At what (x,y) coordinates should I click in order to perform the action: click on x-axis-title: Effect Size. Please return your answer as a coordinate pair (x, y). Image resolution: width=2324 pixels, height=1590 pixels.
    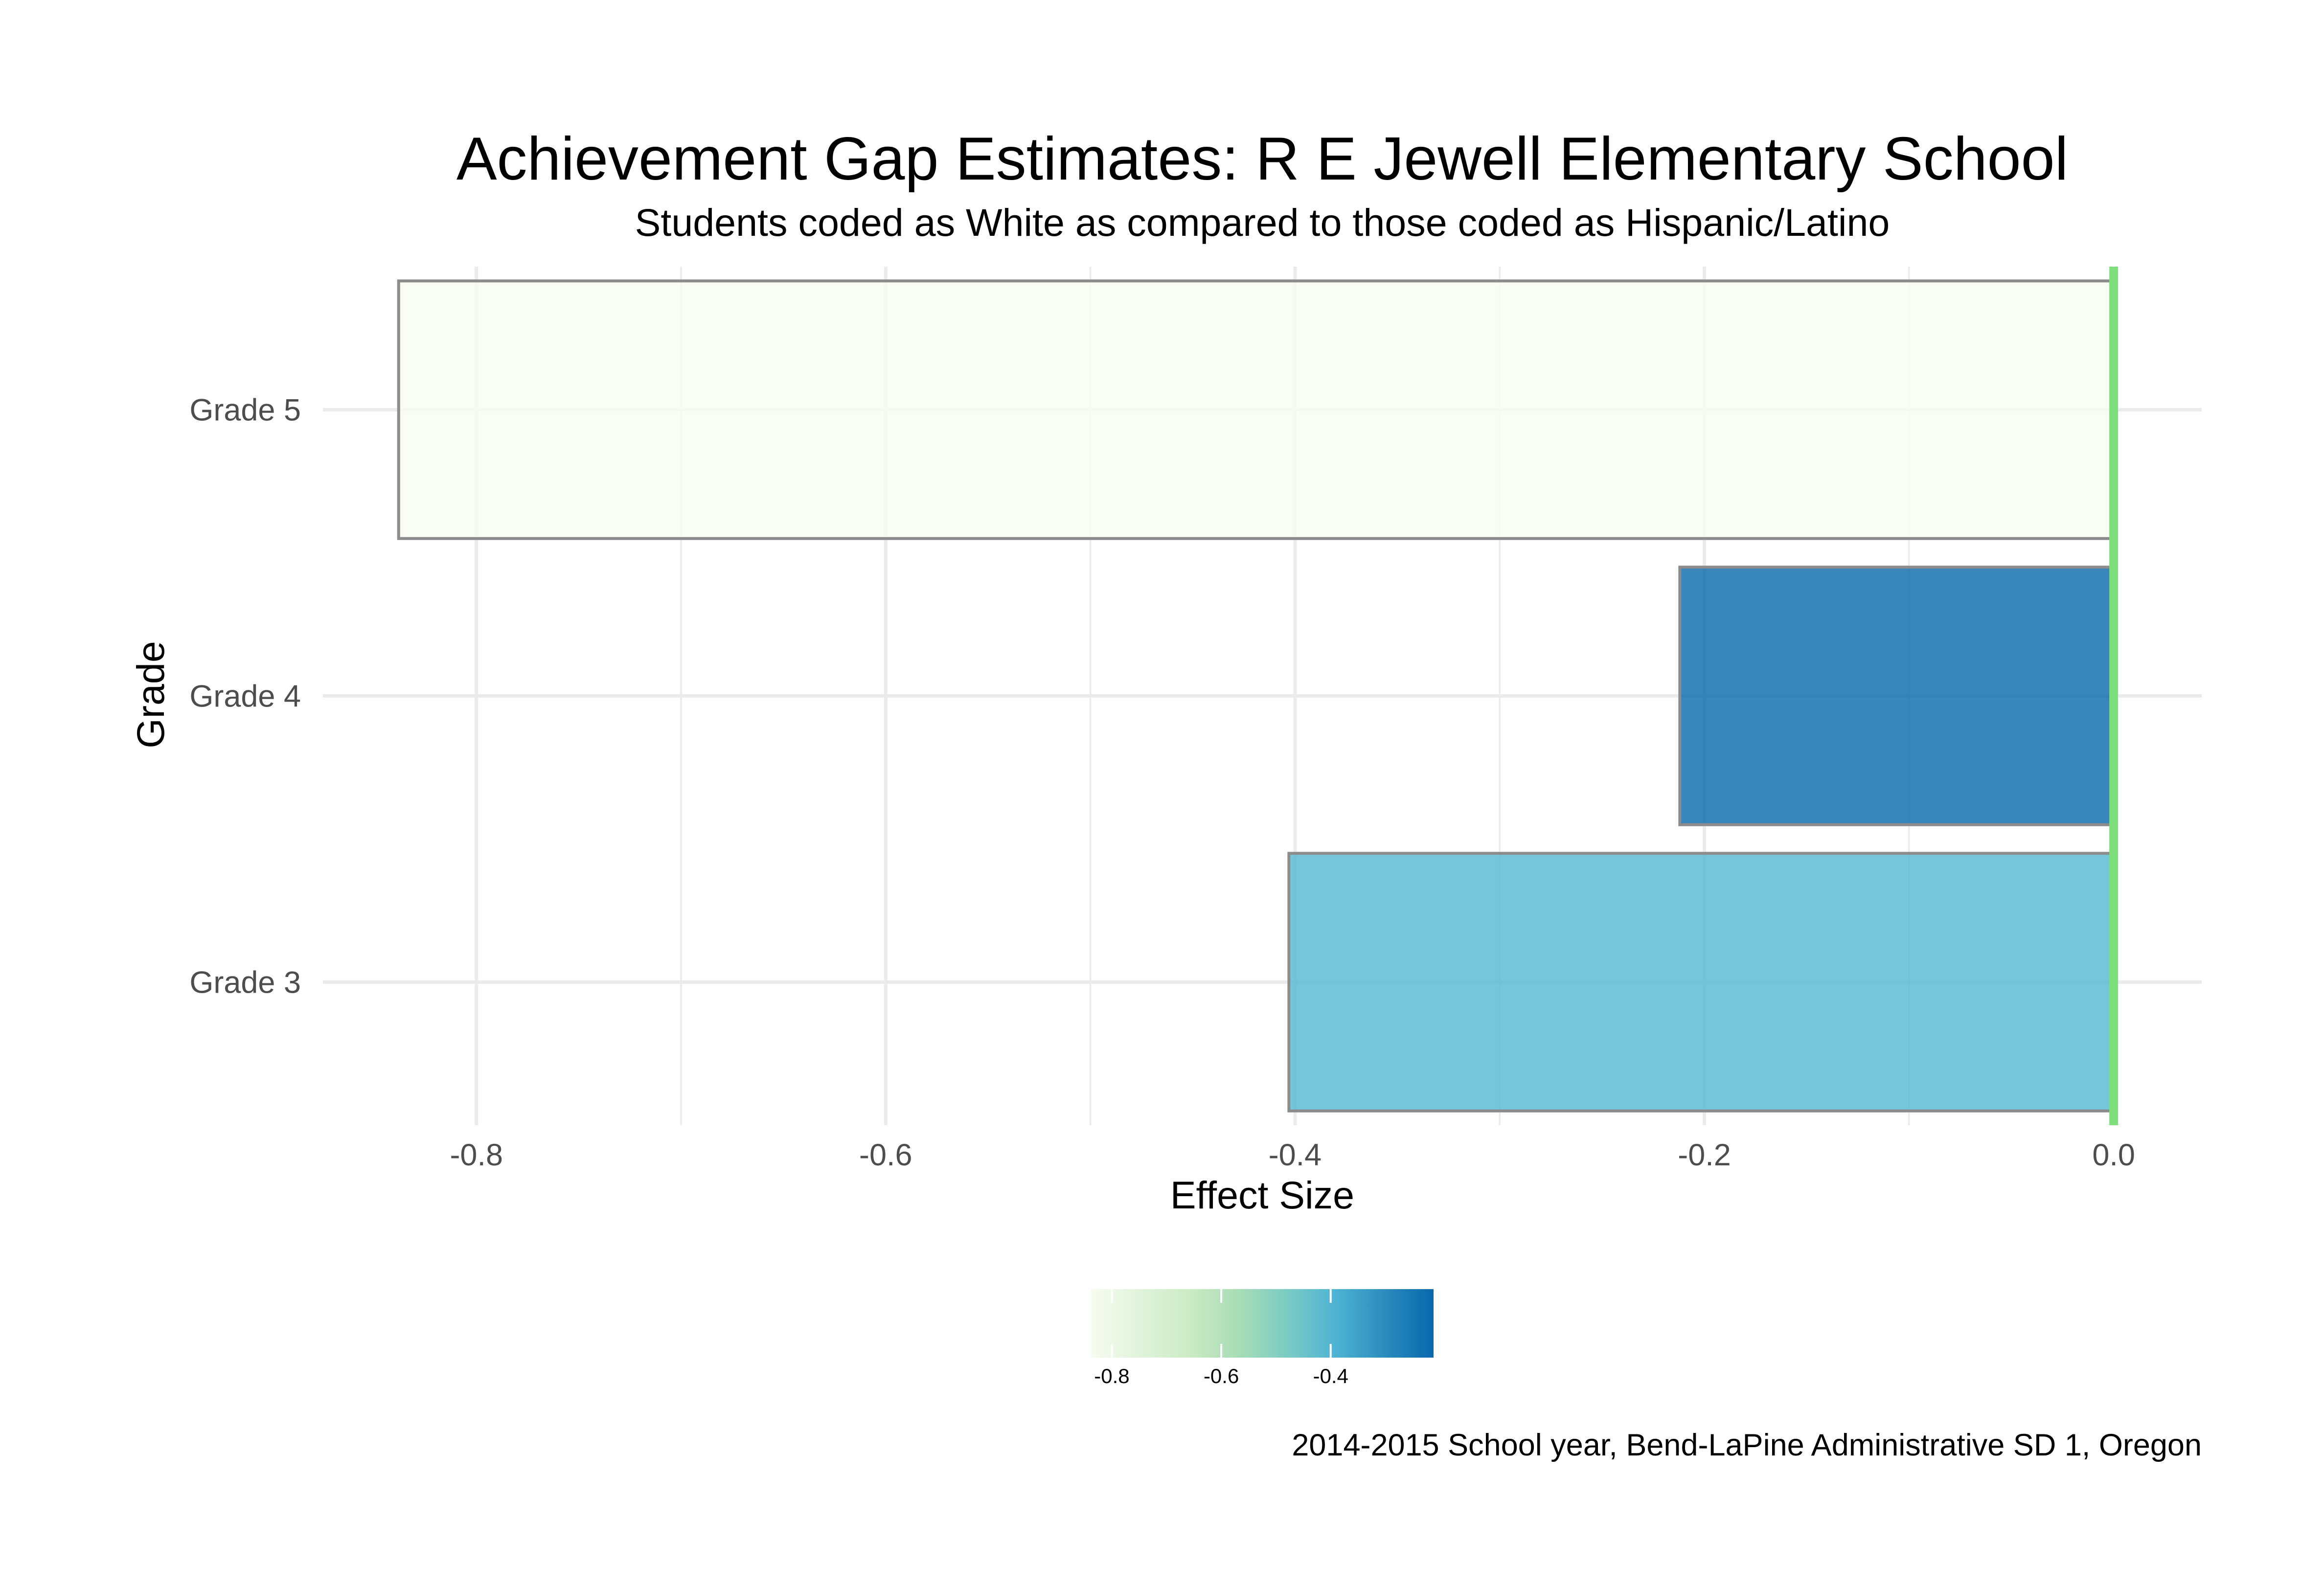
    Looking at the image, I should click on (1262, 1195).